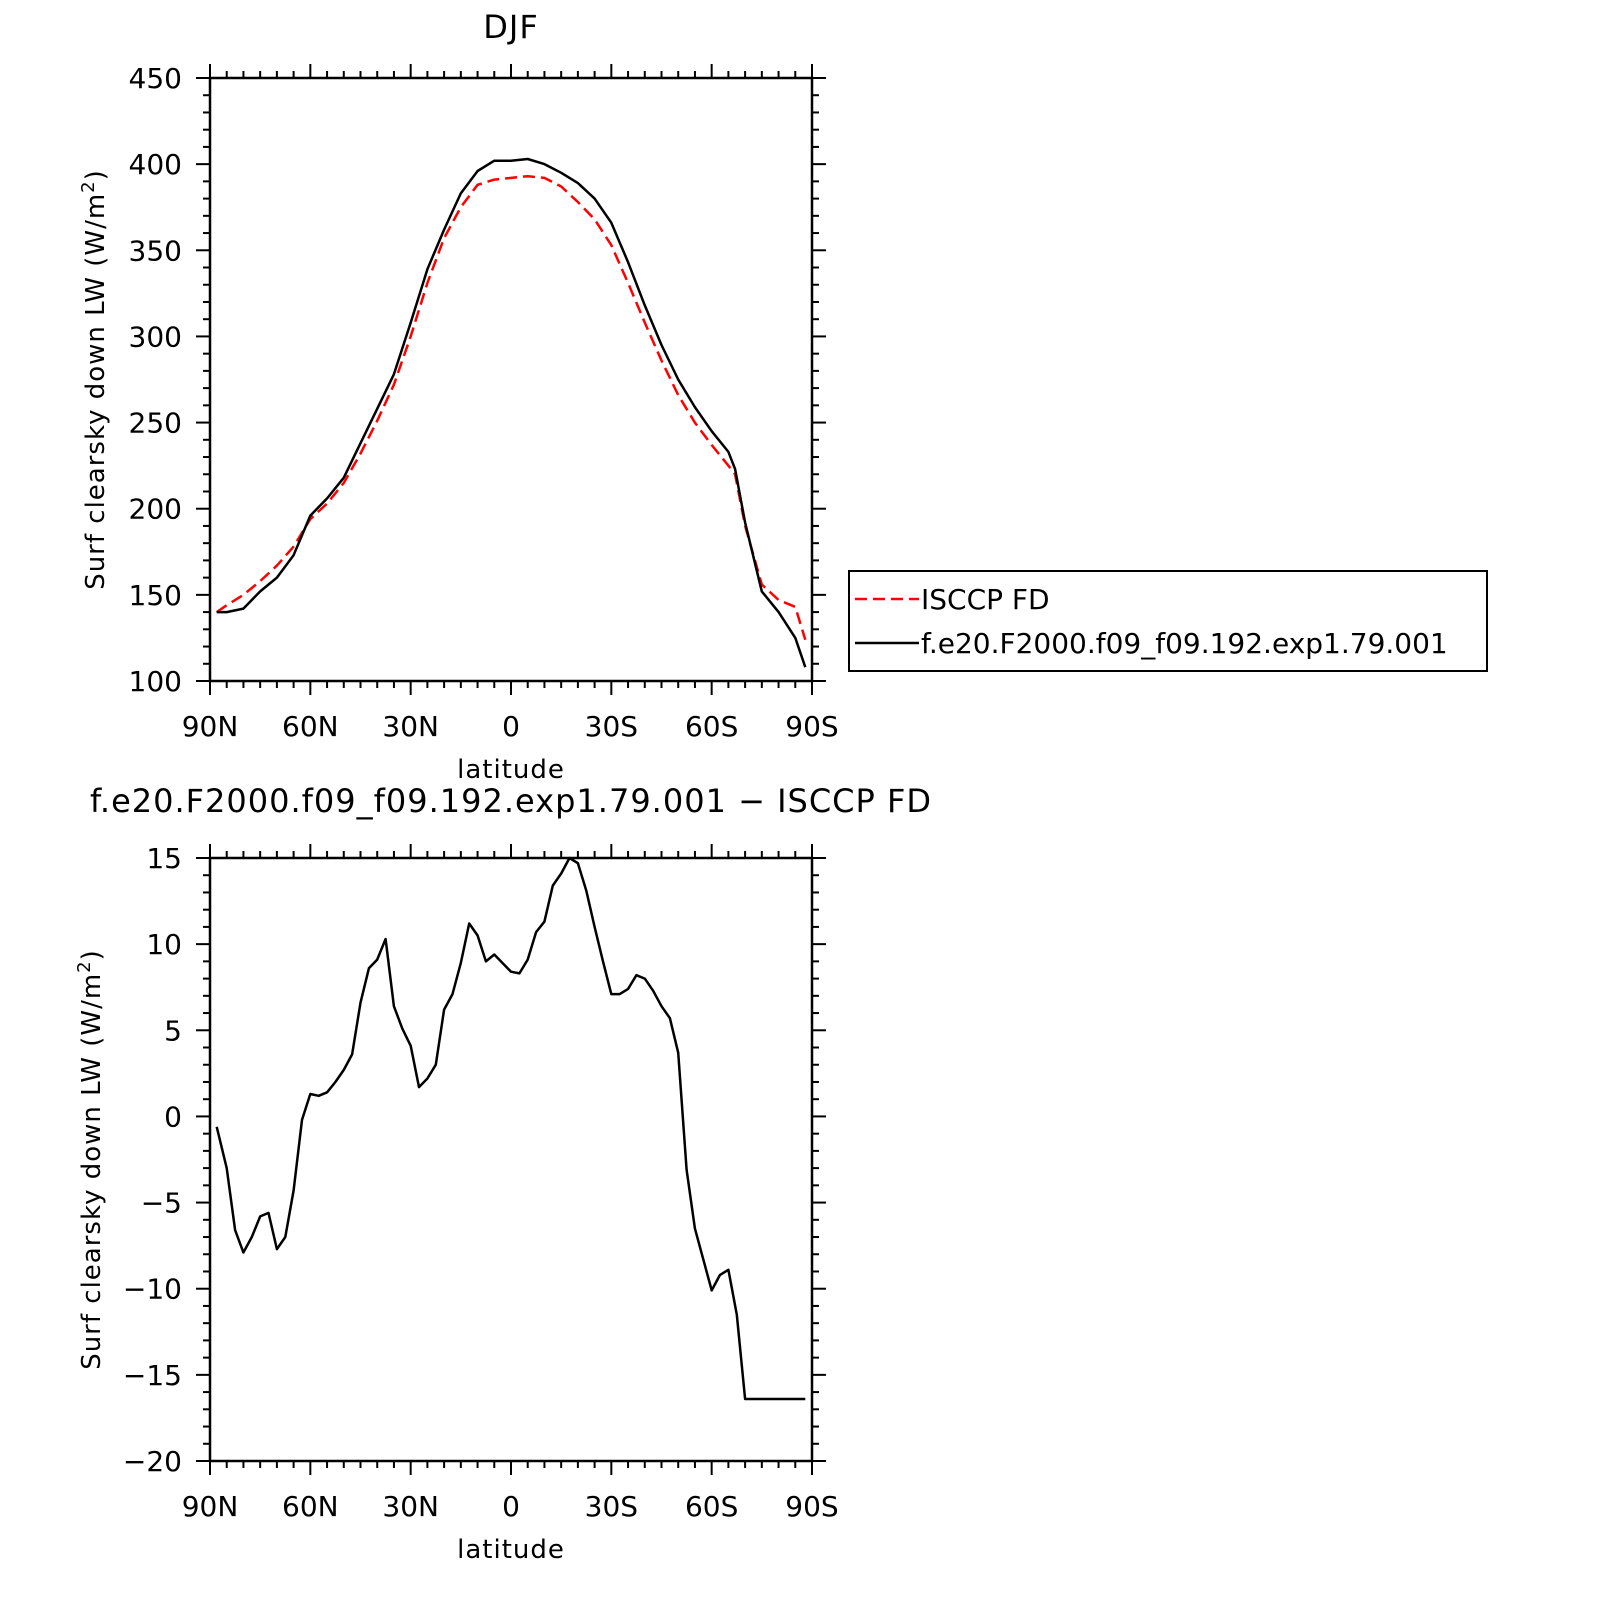  I want to click on y-tick-label: 200, so click(155, 509).